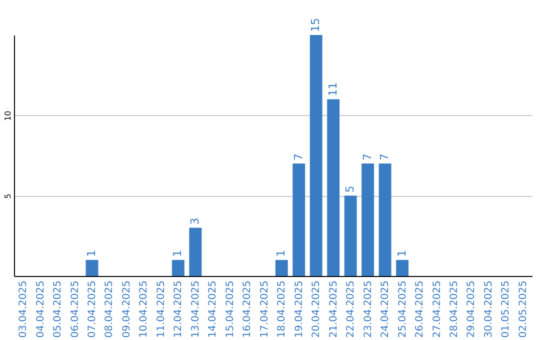  Describe the element at coordinates (230, 309) in the screenshot. I see `x-tick-label: 15.04.2025` at that location.